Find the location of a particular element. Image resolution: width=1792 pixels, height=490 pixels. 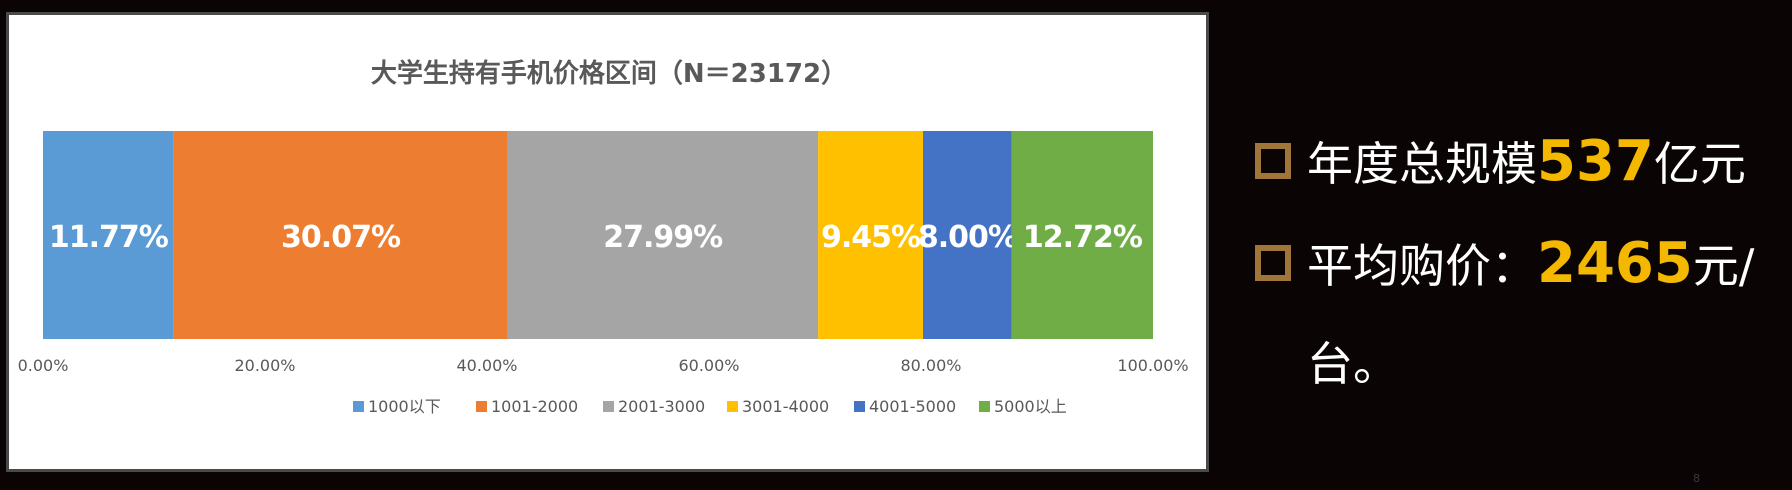

legend-label-6: 5000以上 is located at coordinates (1030, 406).